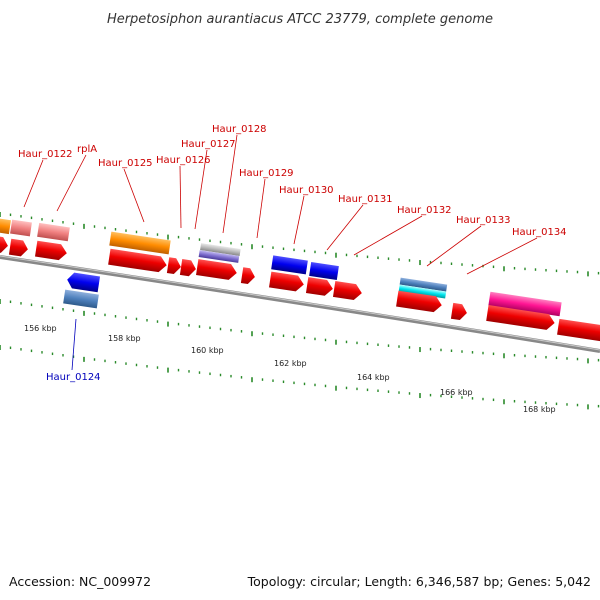  Describe the element at coordinates (266, 173) in the screenshot. I see `gene-label: Haur_0129` at that location.